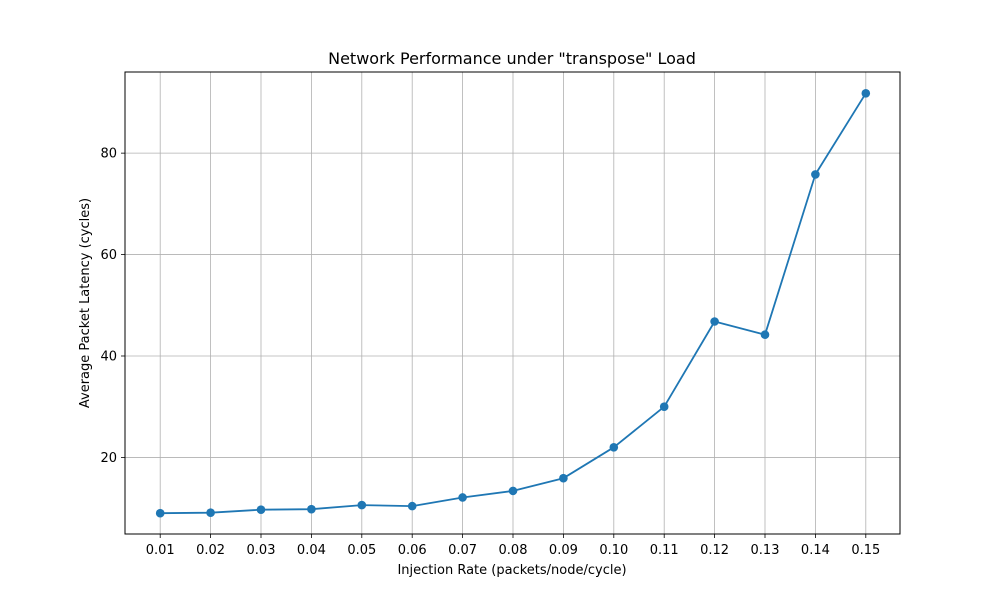 This screenshot has height=600, width=1000. What do you see at coordinates (513, 550) in the screenshot?
I see `x-tick-label: 0.08` at bounding box center [513, 550].